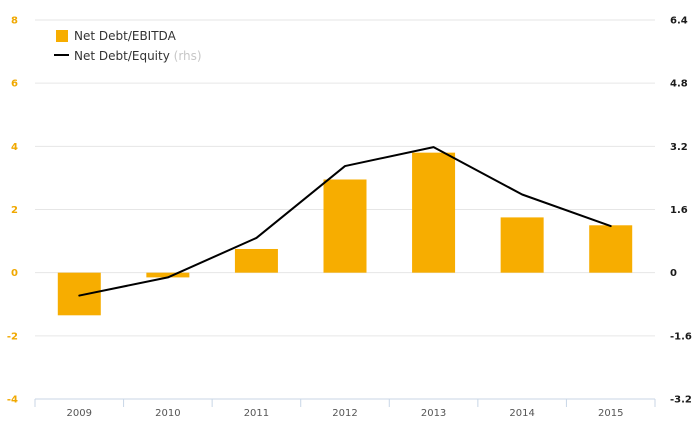 The width and height of the screenshot is (700, 433). I want to click on y-right-tick-label: 3.2, so click(679, 147).